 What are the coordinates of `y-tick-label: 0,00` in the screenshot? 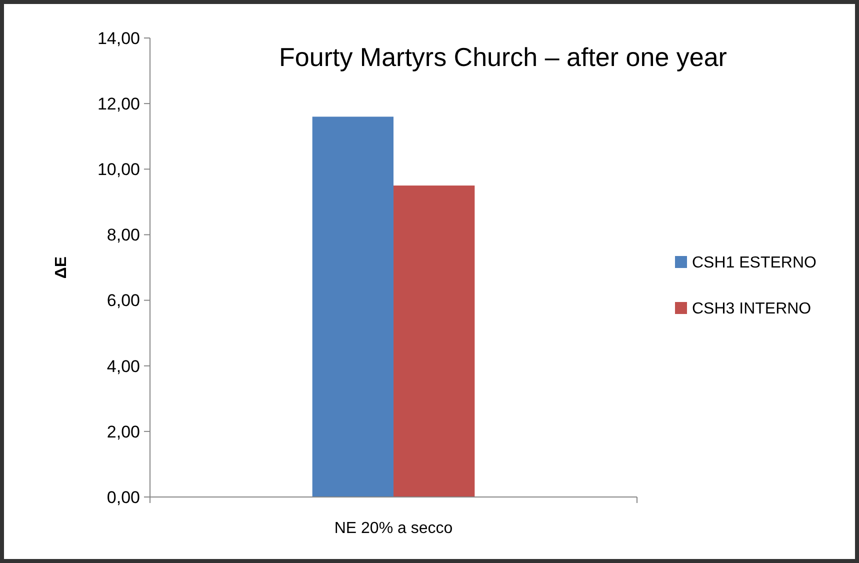 It's located at (123, 497).